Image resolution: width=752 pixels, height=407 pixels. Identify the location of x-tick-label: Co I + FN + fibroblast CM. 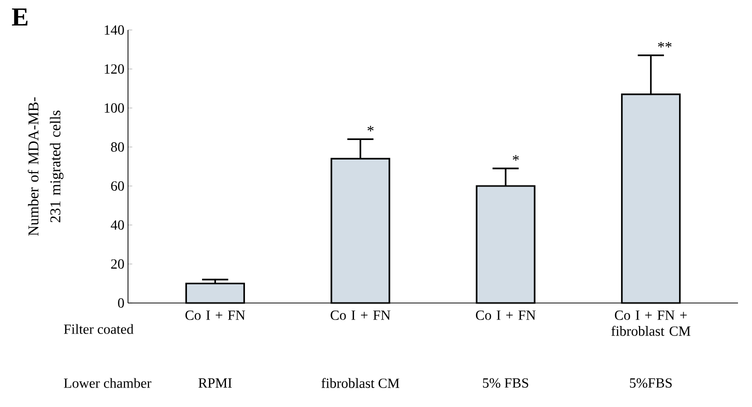
(650, 323).